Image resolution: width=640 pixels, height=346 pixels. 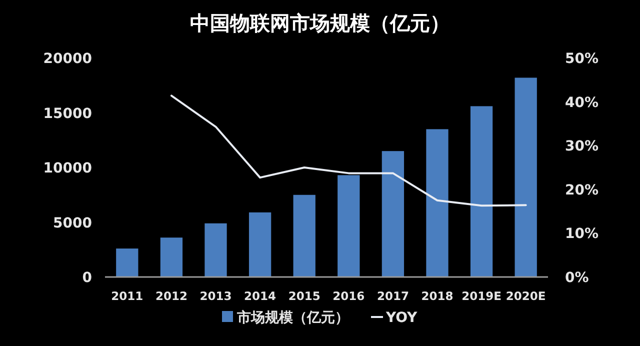 What do you see at coordinates (67, 59) in the screenshot?
I see `y-tick-label: 20000` at bounding box center [67, 59].